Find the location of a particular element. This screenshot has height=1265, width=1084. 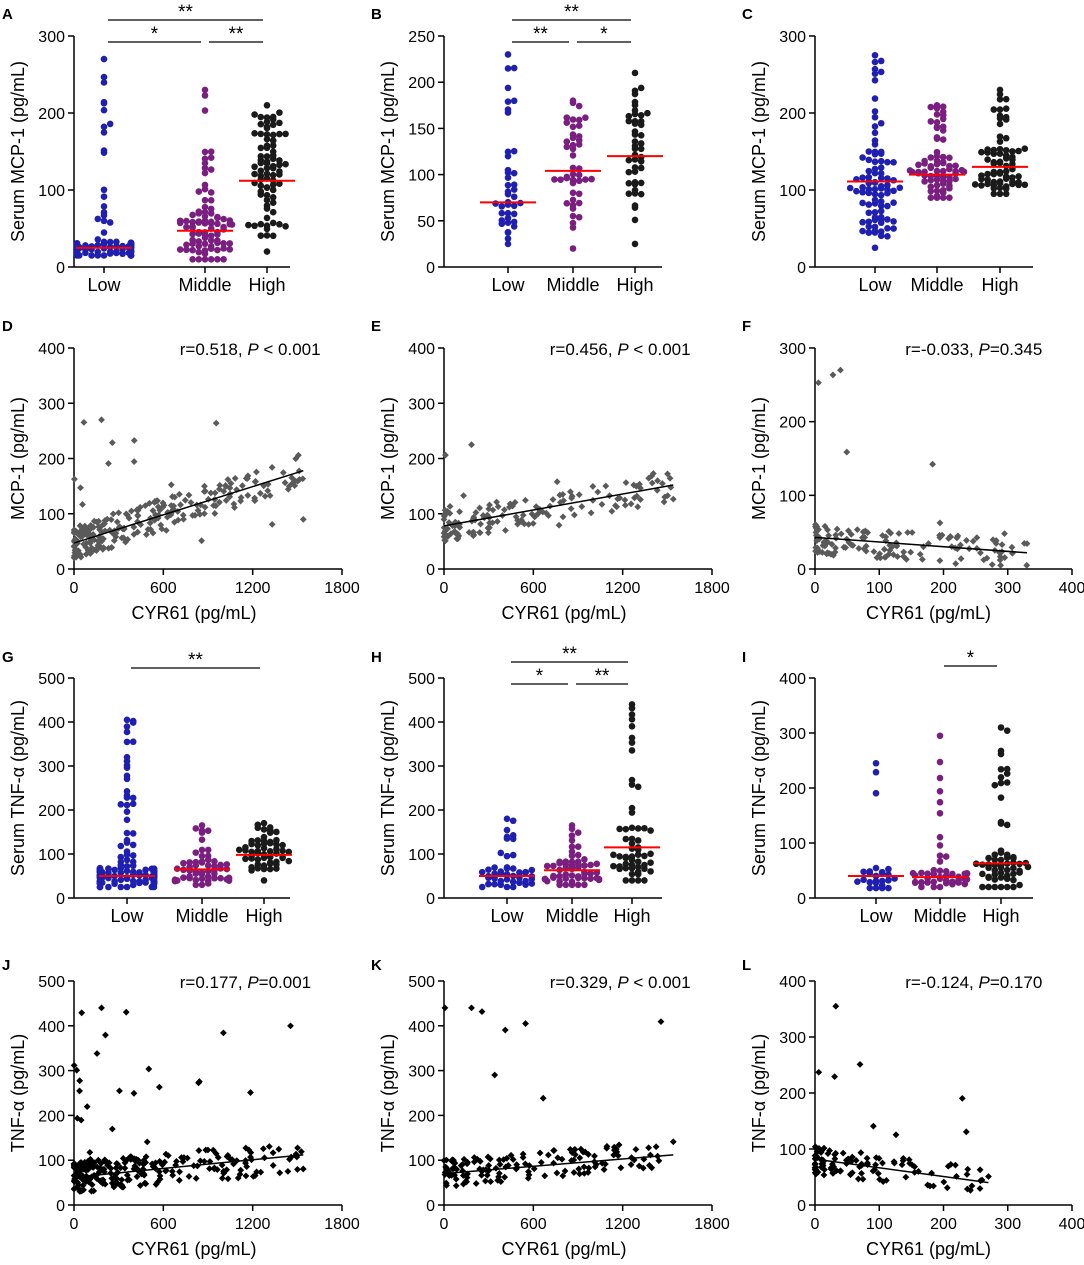

y-tick-label: 200 is located at coordinates (792, 114).